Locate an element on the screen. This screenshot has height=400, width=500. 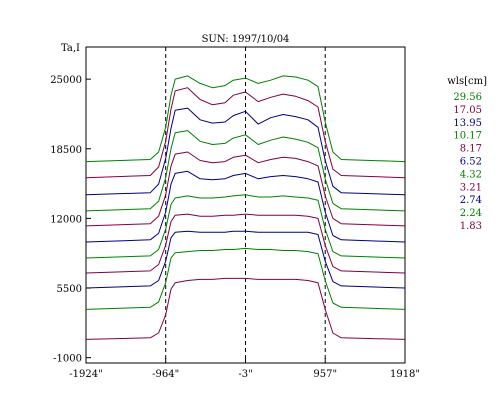
legend-entry: 10.17 is located at coordinates (467, 136).